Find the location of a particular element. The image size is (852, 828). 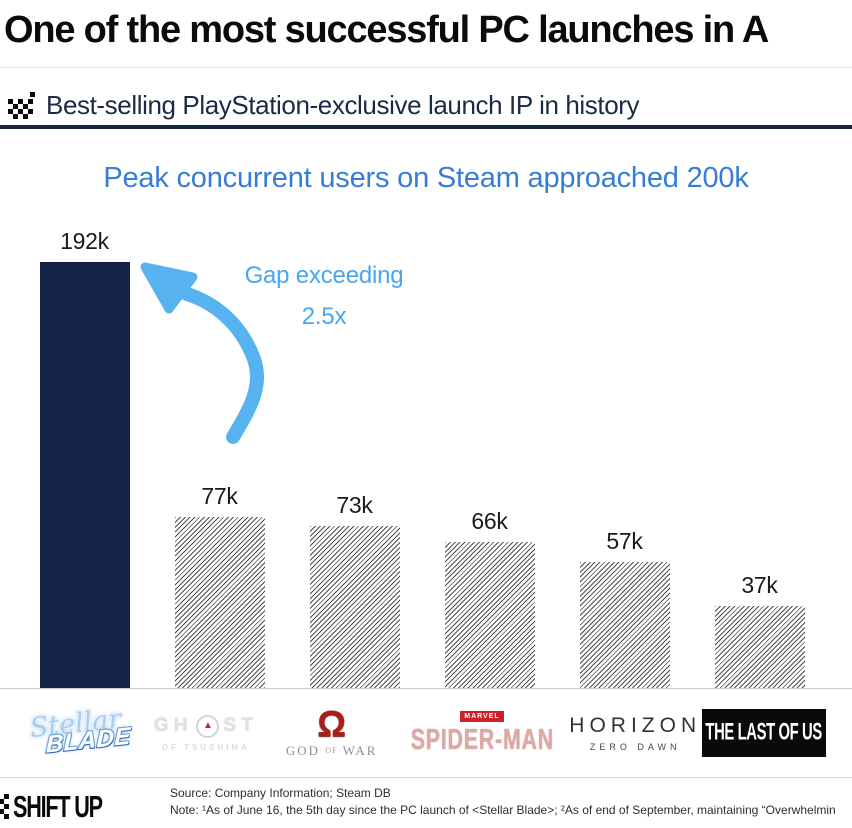

ghost-logo-row: GH ▲ ST is located at coordinates (205, 726).